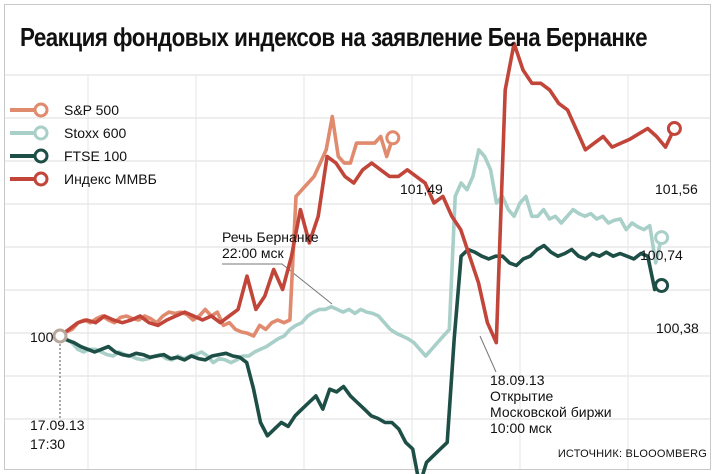  I want to click on series-end-marker-ftse100, so click(662, 285).